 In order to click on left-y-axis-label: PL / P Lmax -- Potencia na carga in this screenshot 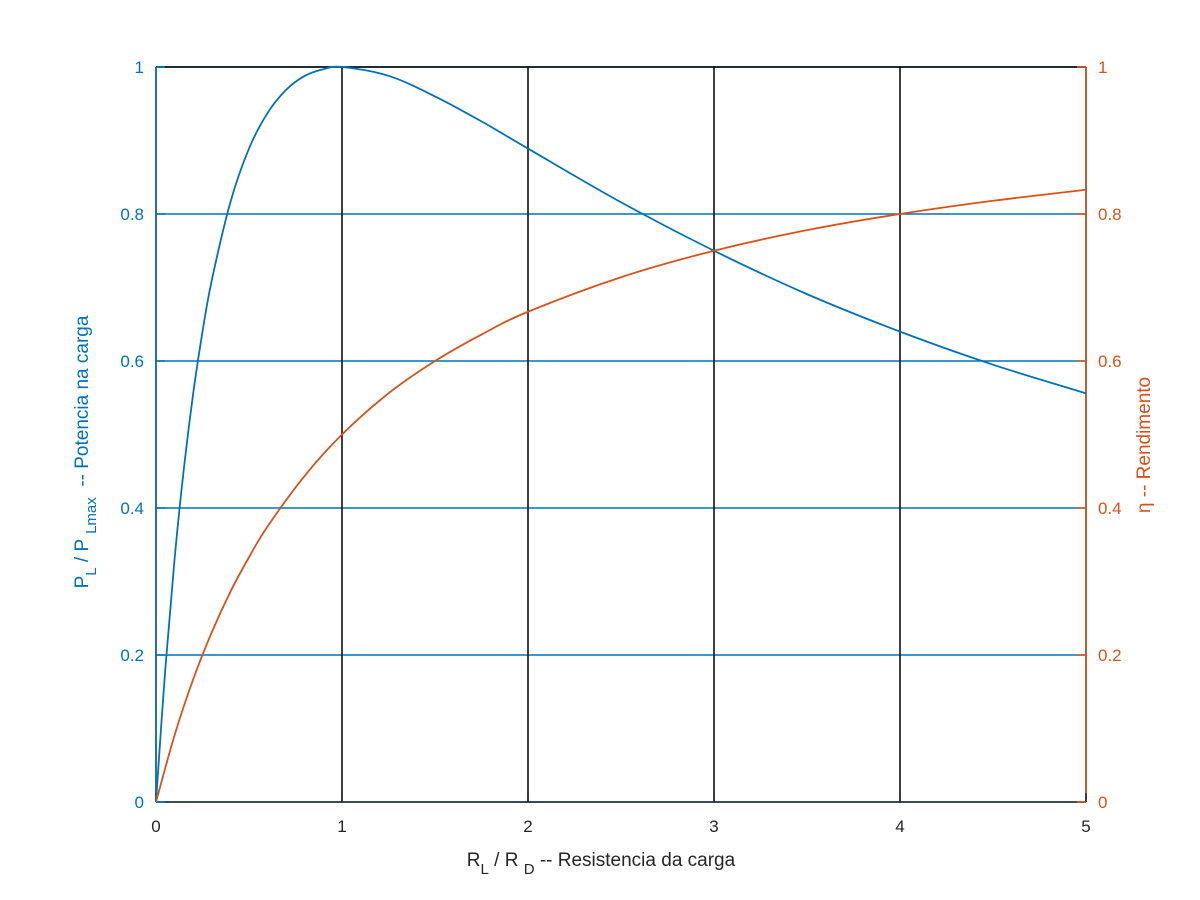, I will do `click(86, 451)`.